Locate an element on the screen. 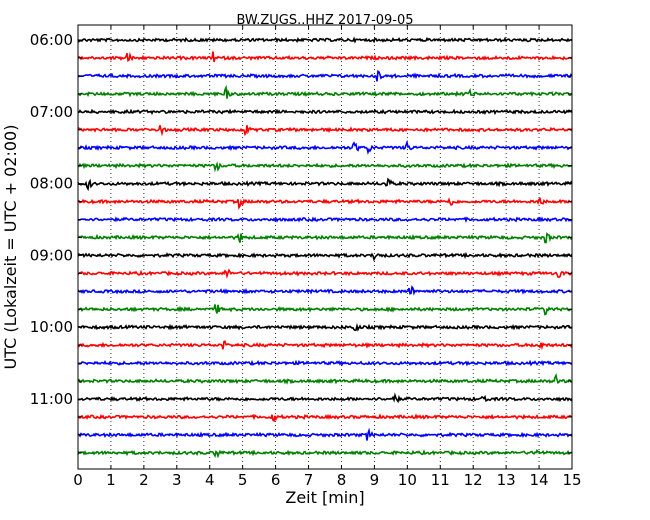 The height and width of the screenshot is (520, 650). trace-09:00 is located at coordinates (325, 256).